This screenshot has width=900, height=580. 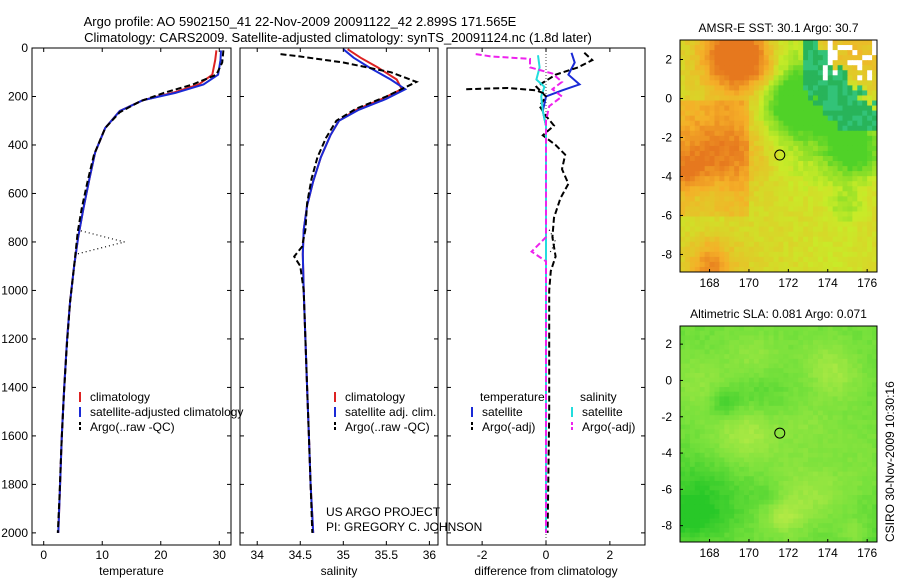 I want to click on y-tick-label: 1600, so click(x=14, y=436).